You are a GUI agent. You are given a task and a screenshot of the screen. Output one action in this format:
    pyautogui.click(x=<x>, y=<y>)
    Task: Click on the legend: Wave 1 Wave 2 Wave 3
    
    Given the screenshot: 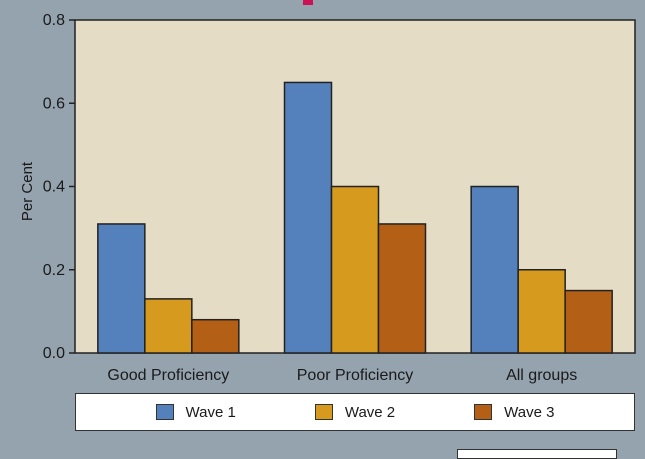 What is the action you would take?
    pyautogui.click(x=355, y=412)
    